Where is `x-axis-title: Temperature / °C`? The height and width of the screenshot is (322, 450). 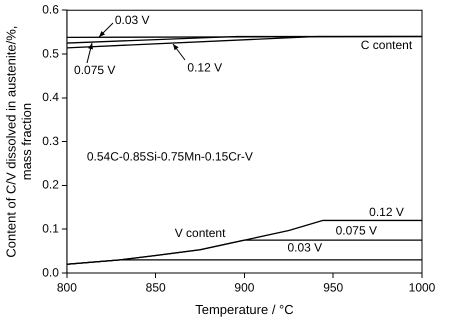 x-axis-title: Temperature / °C is located at coordinates (244, 309).